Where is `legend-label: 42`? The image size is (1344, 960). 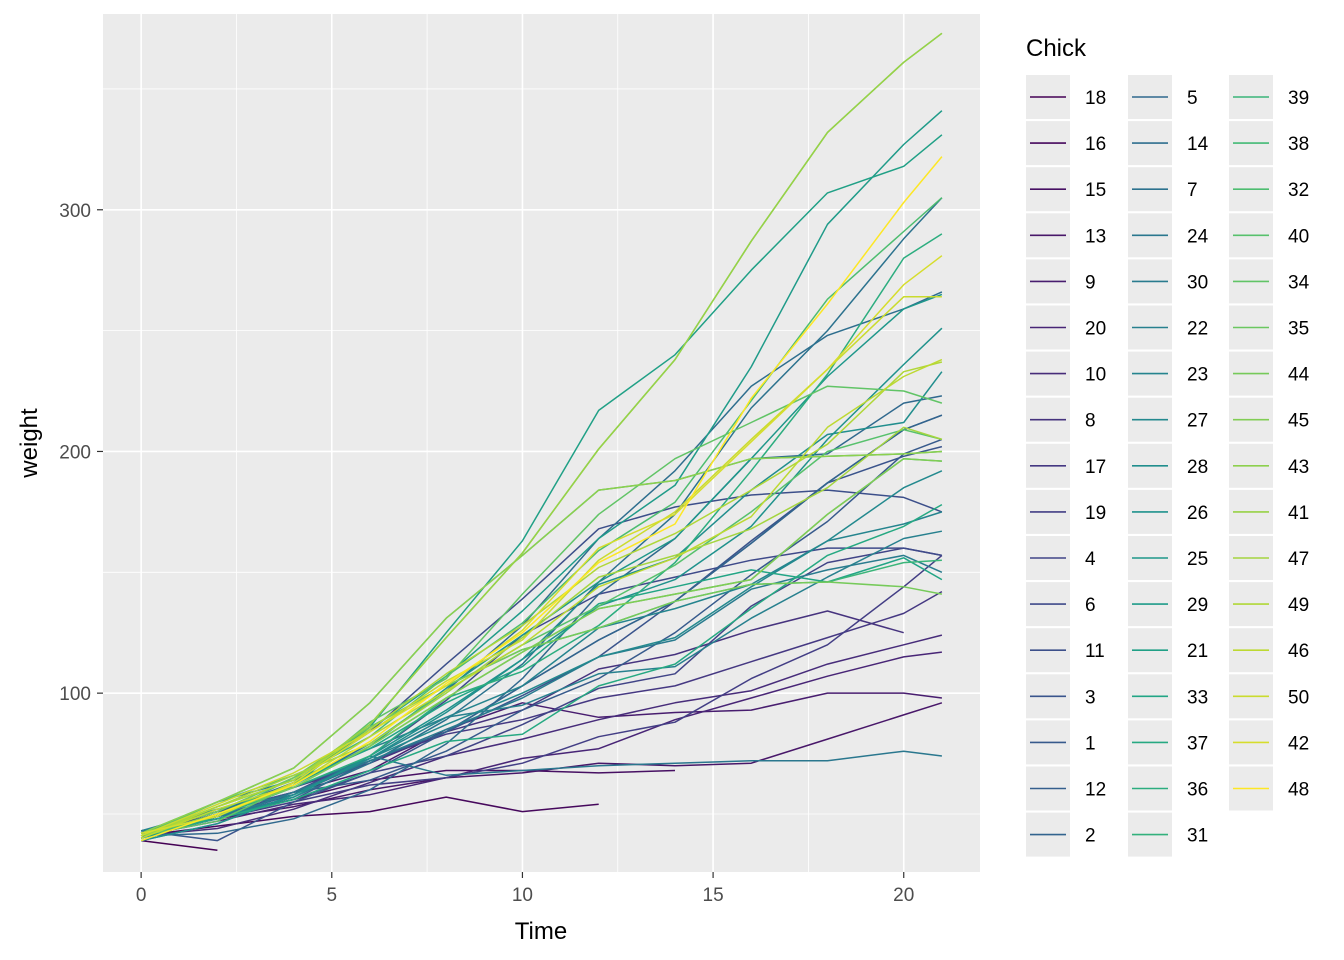
legend-label: 42 is located at coordinates (1298, 743).